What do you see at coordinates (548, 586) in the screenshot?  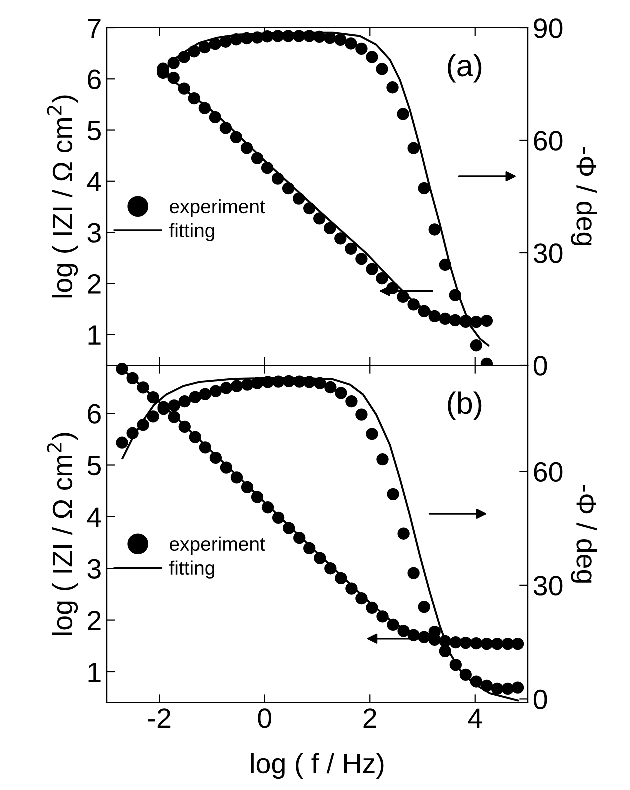 I see `y2-tick-label: 30` at bounding box center [548, 586].